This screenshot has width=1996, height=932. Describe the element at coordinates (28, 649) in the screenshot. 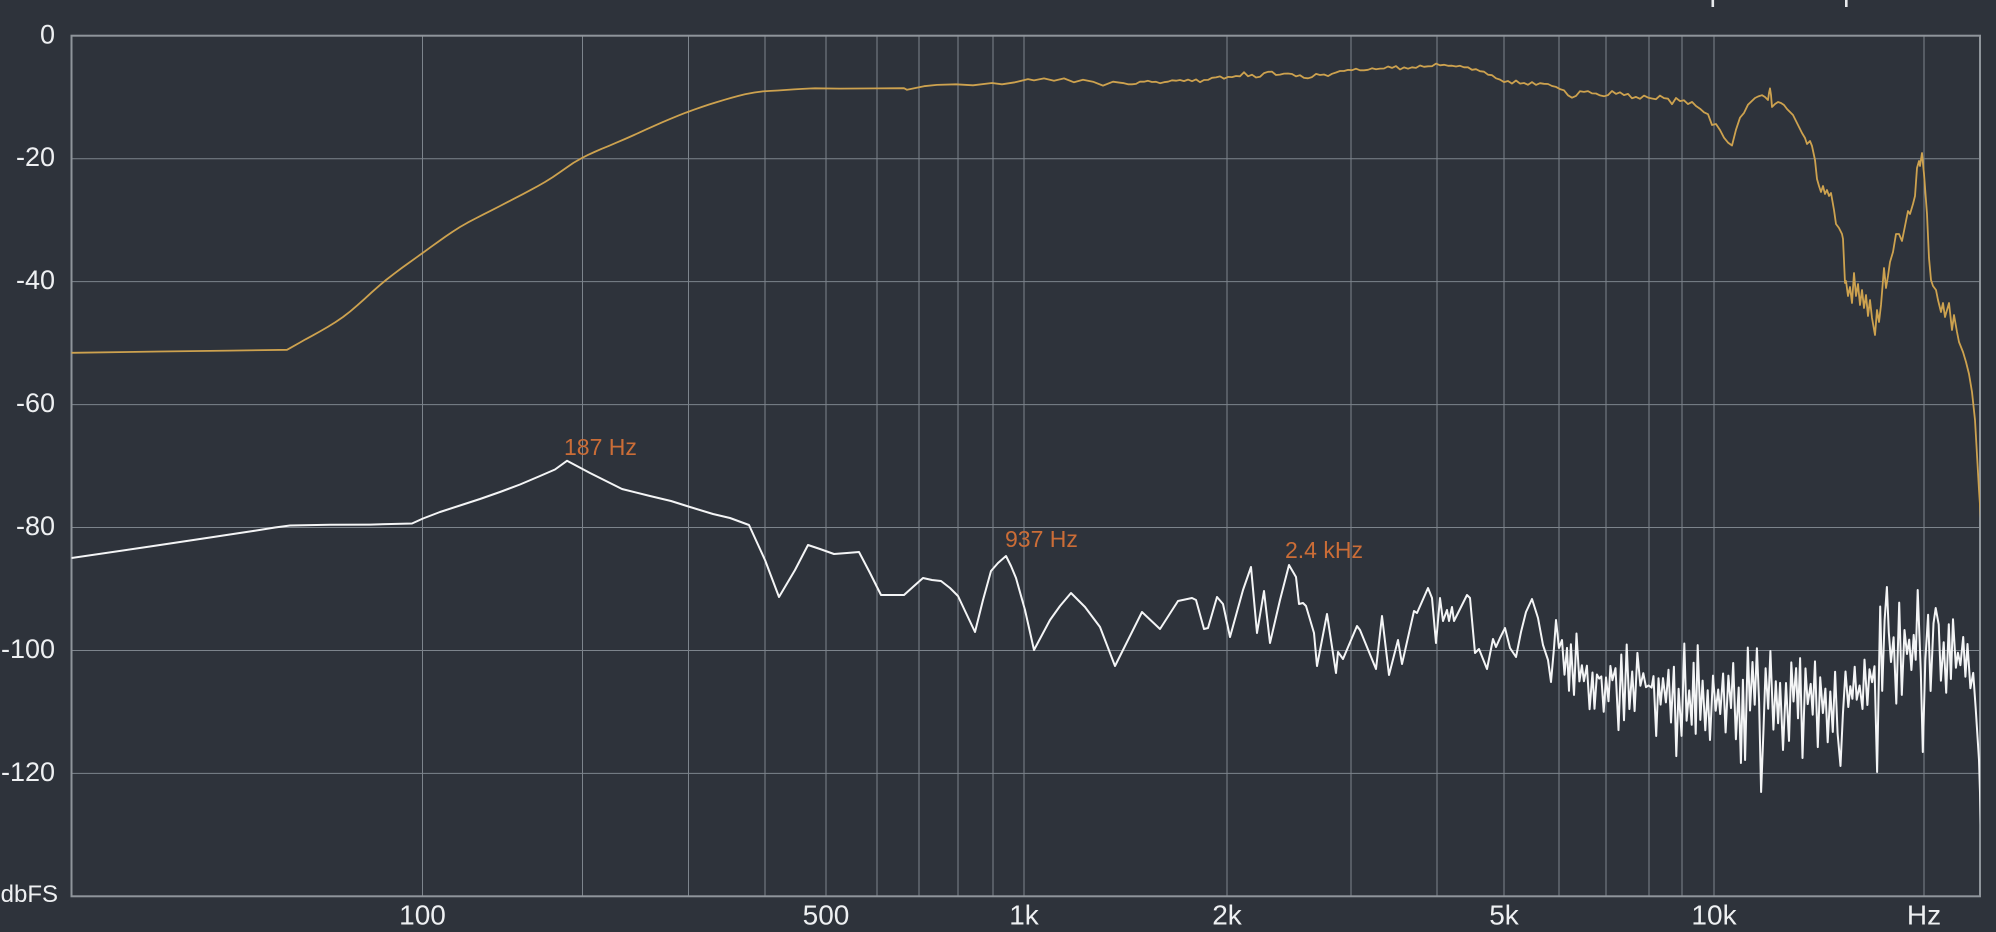

I see `svg-text: -100` at that location.